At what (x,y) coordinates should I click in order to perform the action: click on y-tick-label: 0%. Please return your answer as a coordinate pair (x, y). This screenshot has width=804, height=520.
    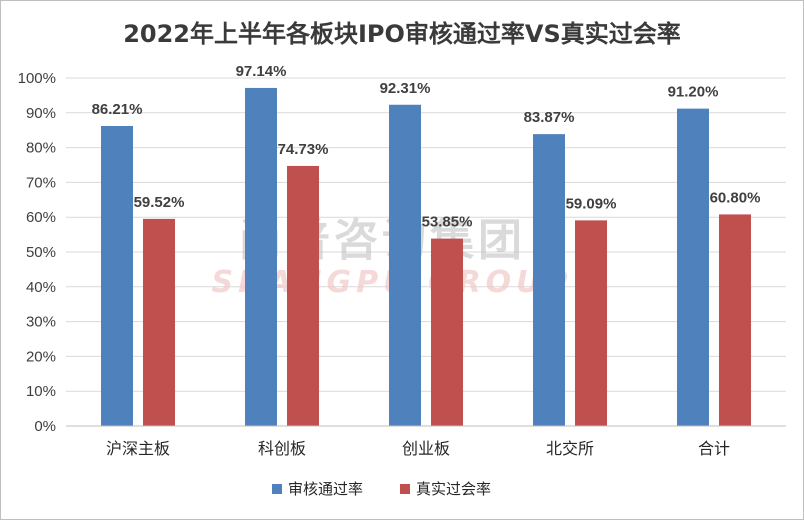
    Looking at the image, I should click on (45, 426).